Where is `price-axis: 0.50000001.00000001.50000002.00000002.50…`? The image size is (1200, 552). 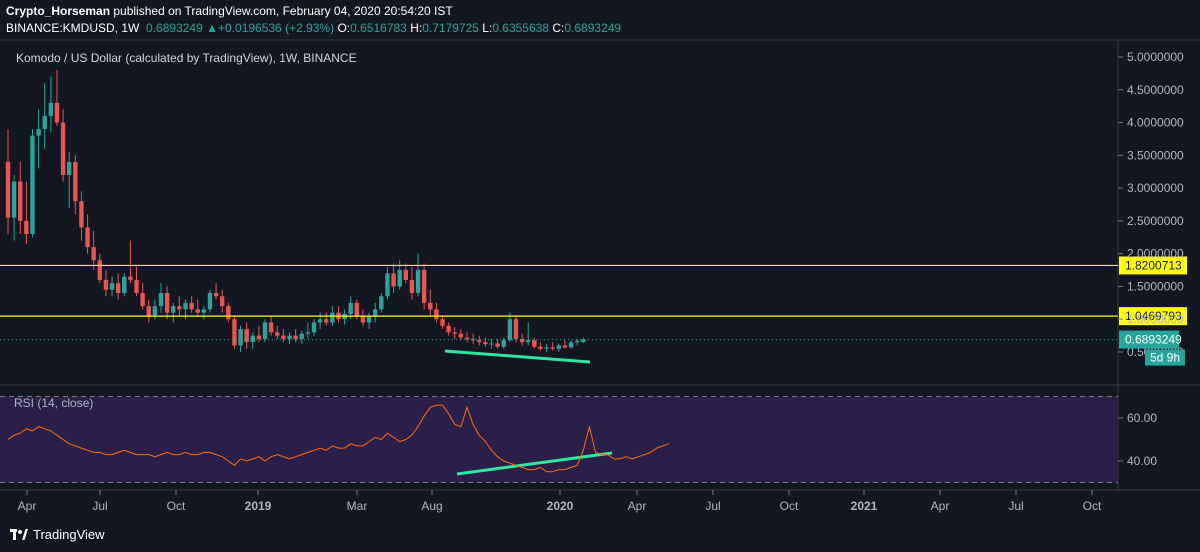
price-axis: 0.50000001.00000001.50000002.00000002.50… is located at coordinates (1151, 204).